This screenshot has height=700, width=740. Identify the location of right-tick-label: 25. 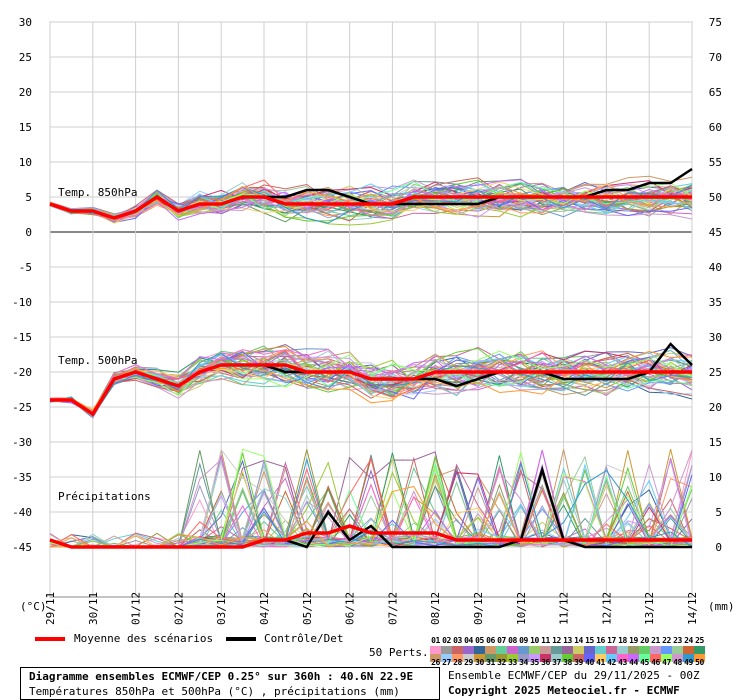
(715, 372).